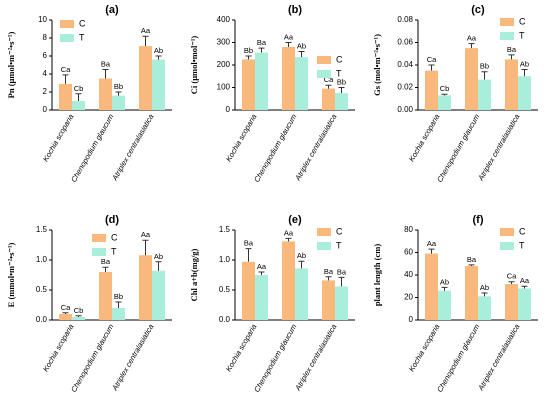 The width and height of the screenshot is (550, 420). Describe the element at coordinates (225, 319) in the screenshot. I see `y-tick-label: 0.0` at that location.